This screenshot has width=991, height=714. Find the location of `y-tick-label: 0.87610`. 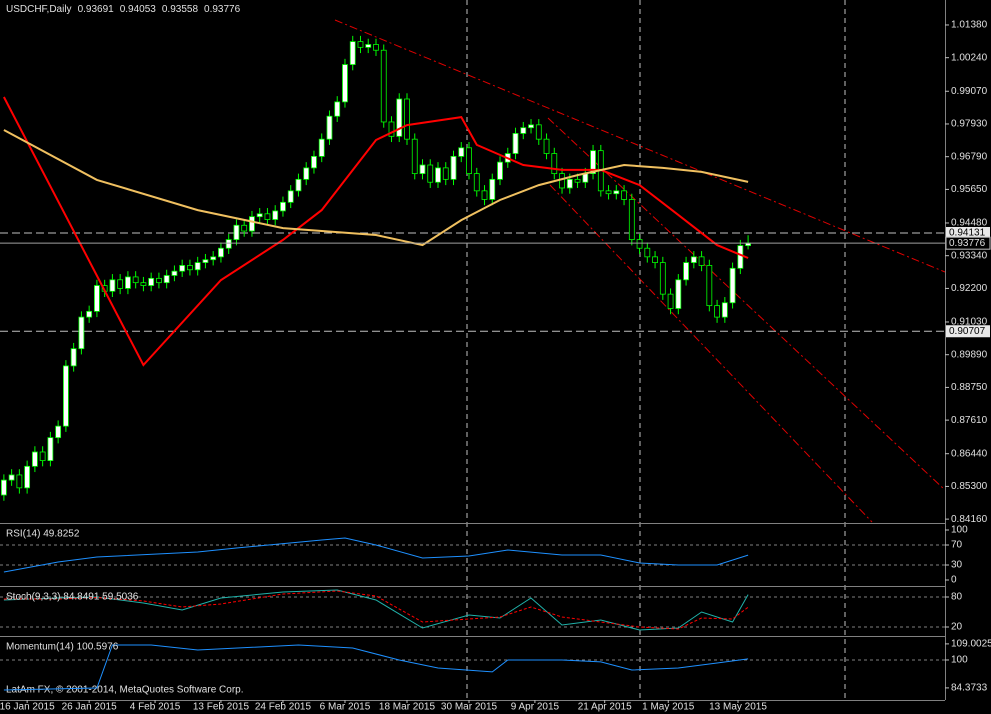

y-tick-label: 0.87610 is located at coordinates (969, 420).